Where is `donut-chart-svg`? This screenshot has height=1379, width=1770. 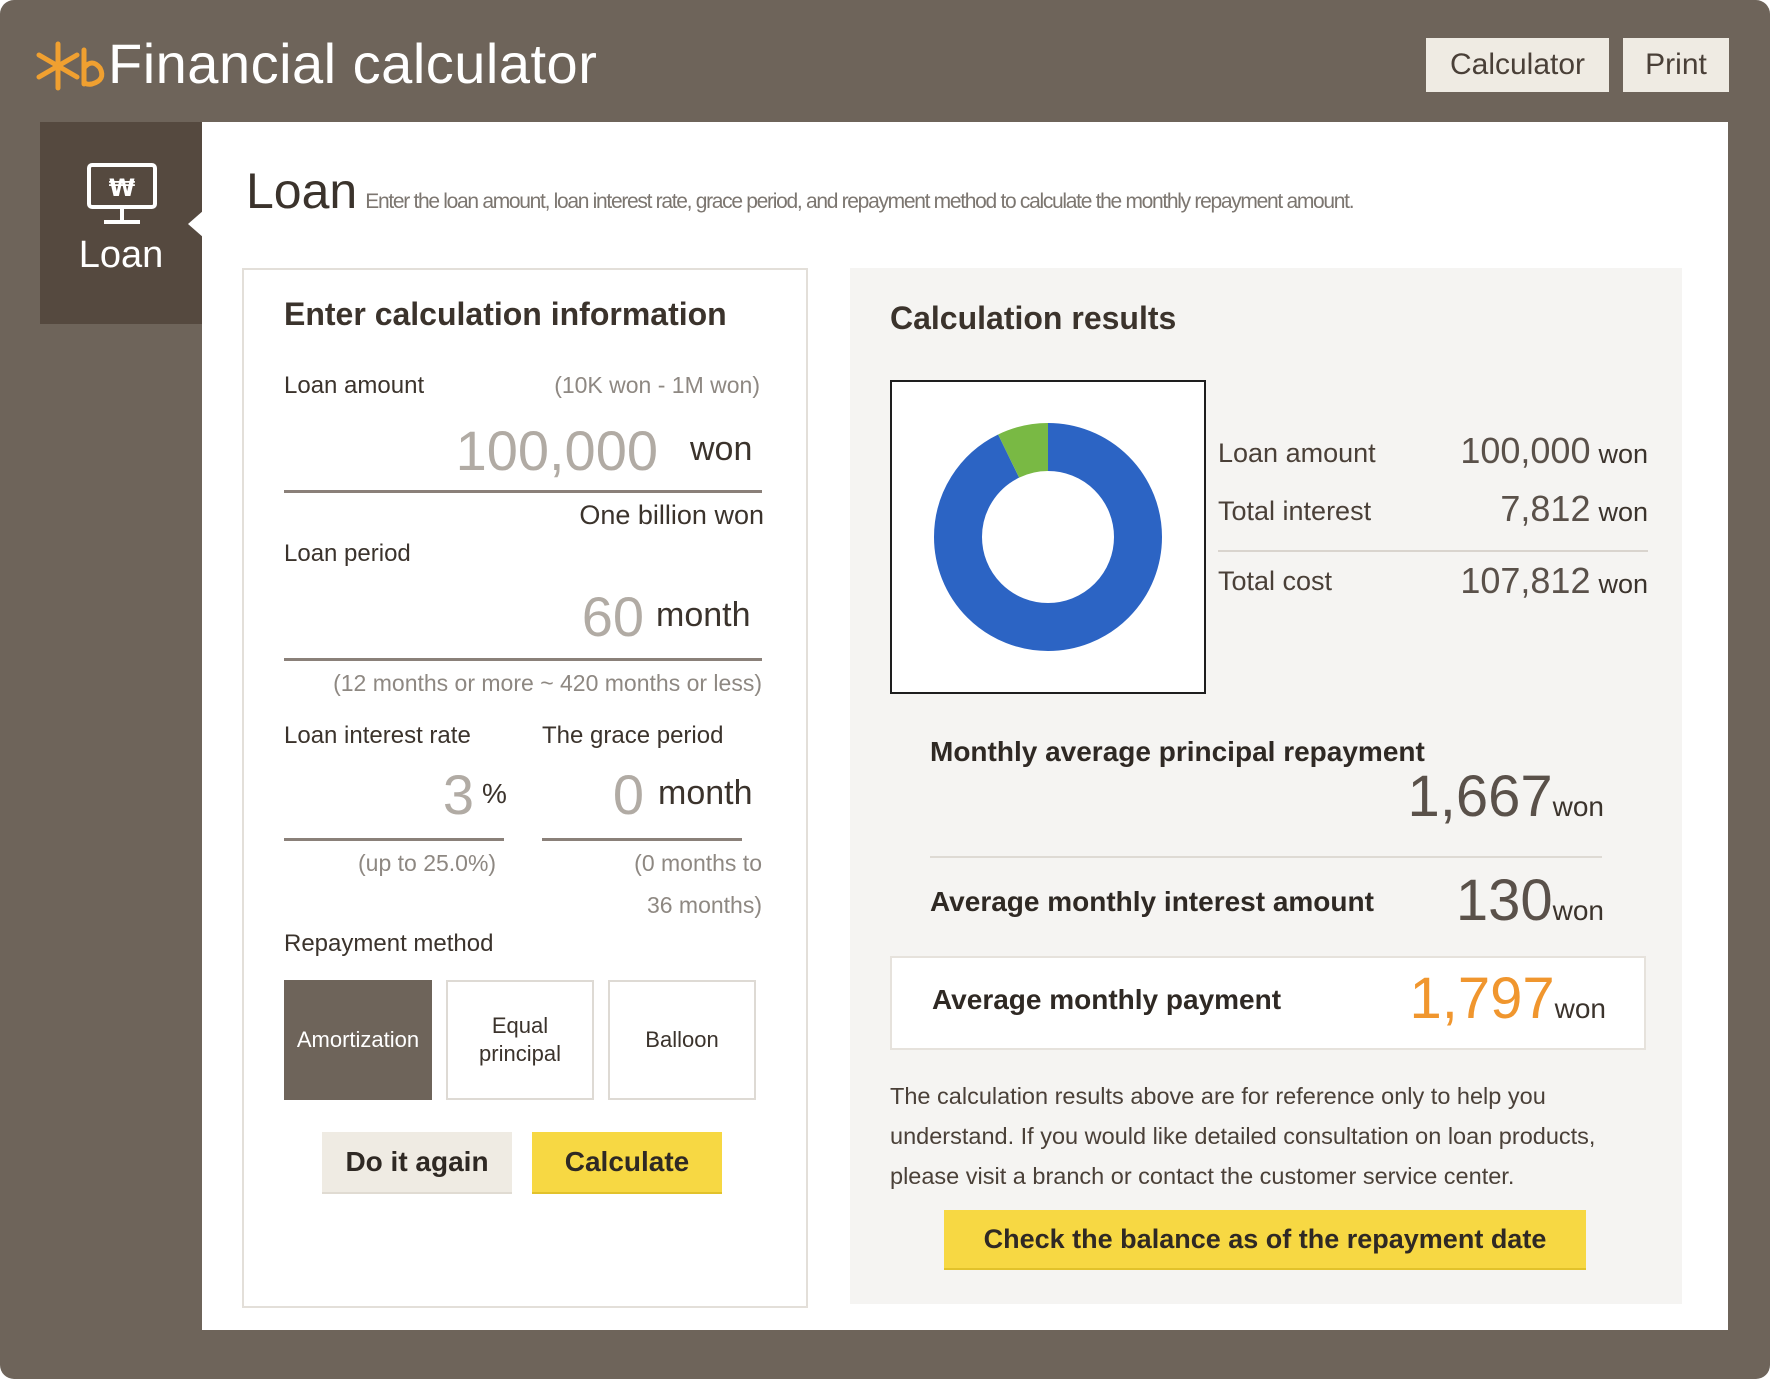 donut-chart-svg is located at coordinates (1048, 537).